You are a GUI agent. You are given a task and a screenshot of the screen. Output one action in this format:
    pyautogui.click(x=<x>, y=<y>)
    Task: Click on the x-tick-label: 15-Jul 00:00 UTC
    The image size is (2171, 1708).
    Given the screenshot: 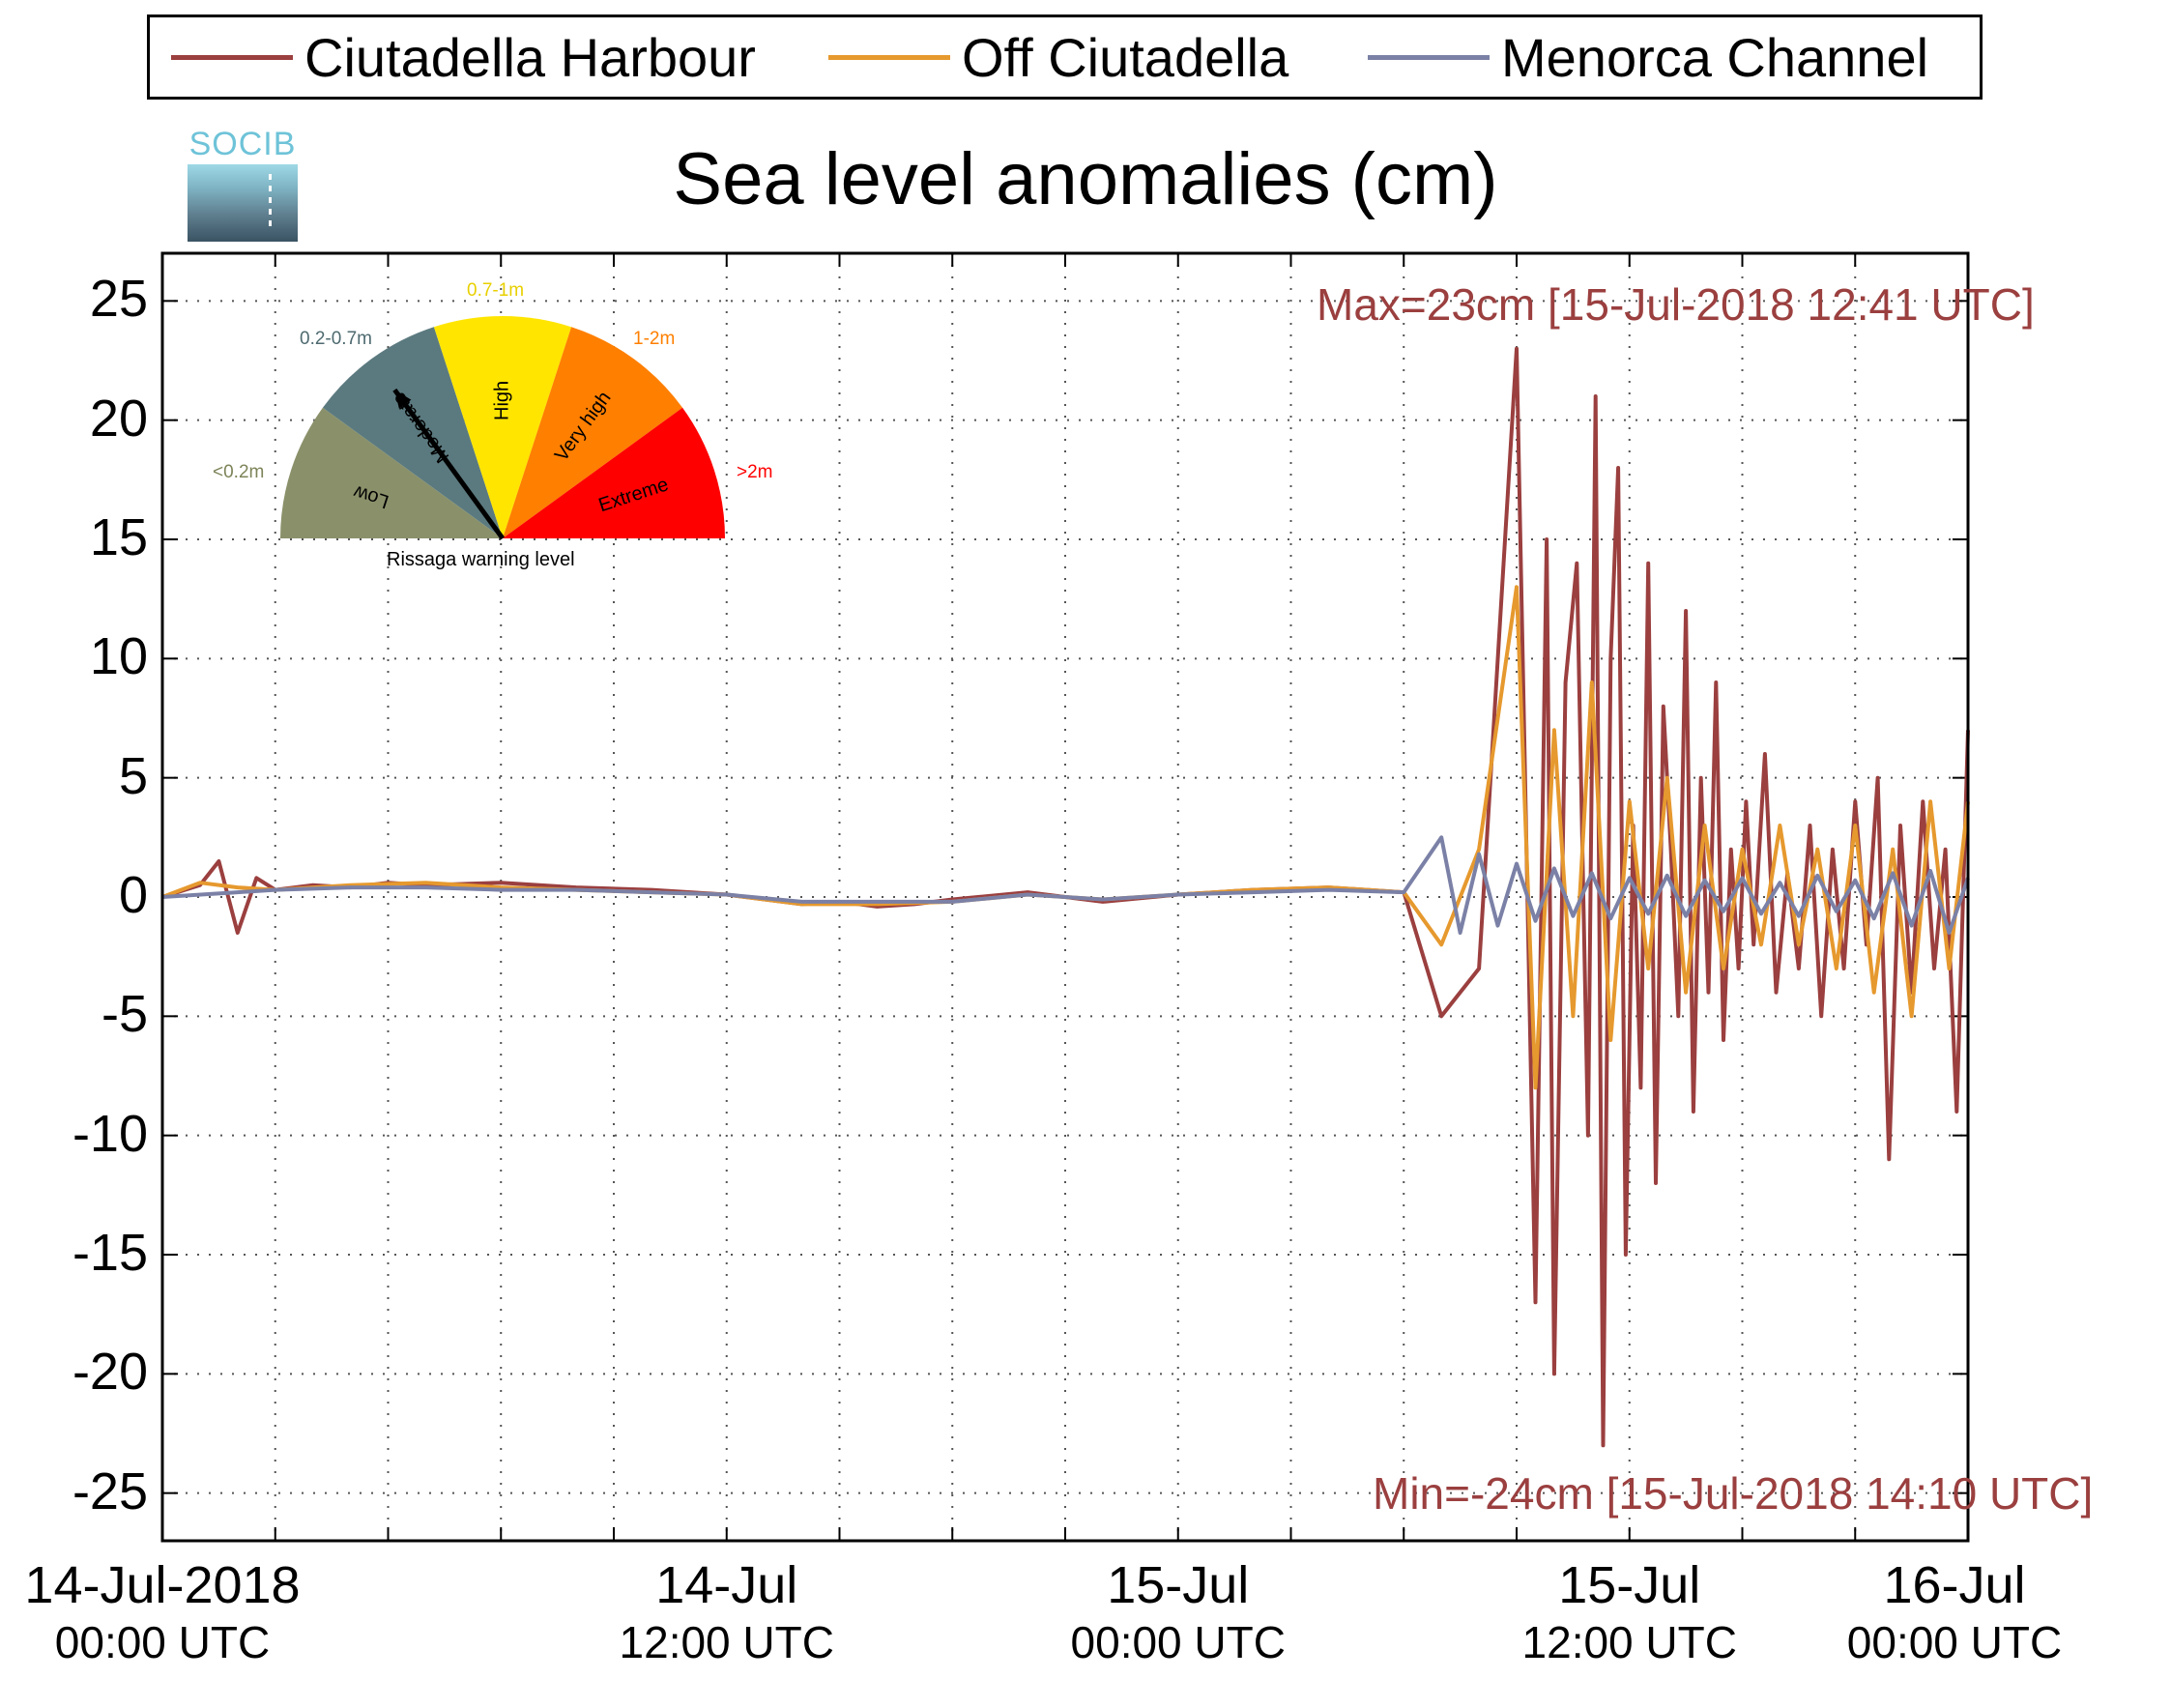 What is the action you would take?
    pyautogui.click(x=1178, y=1613)
    